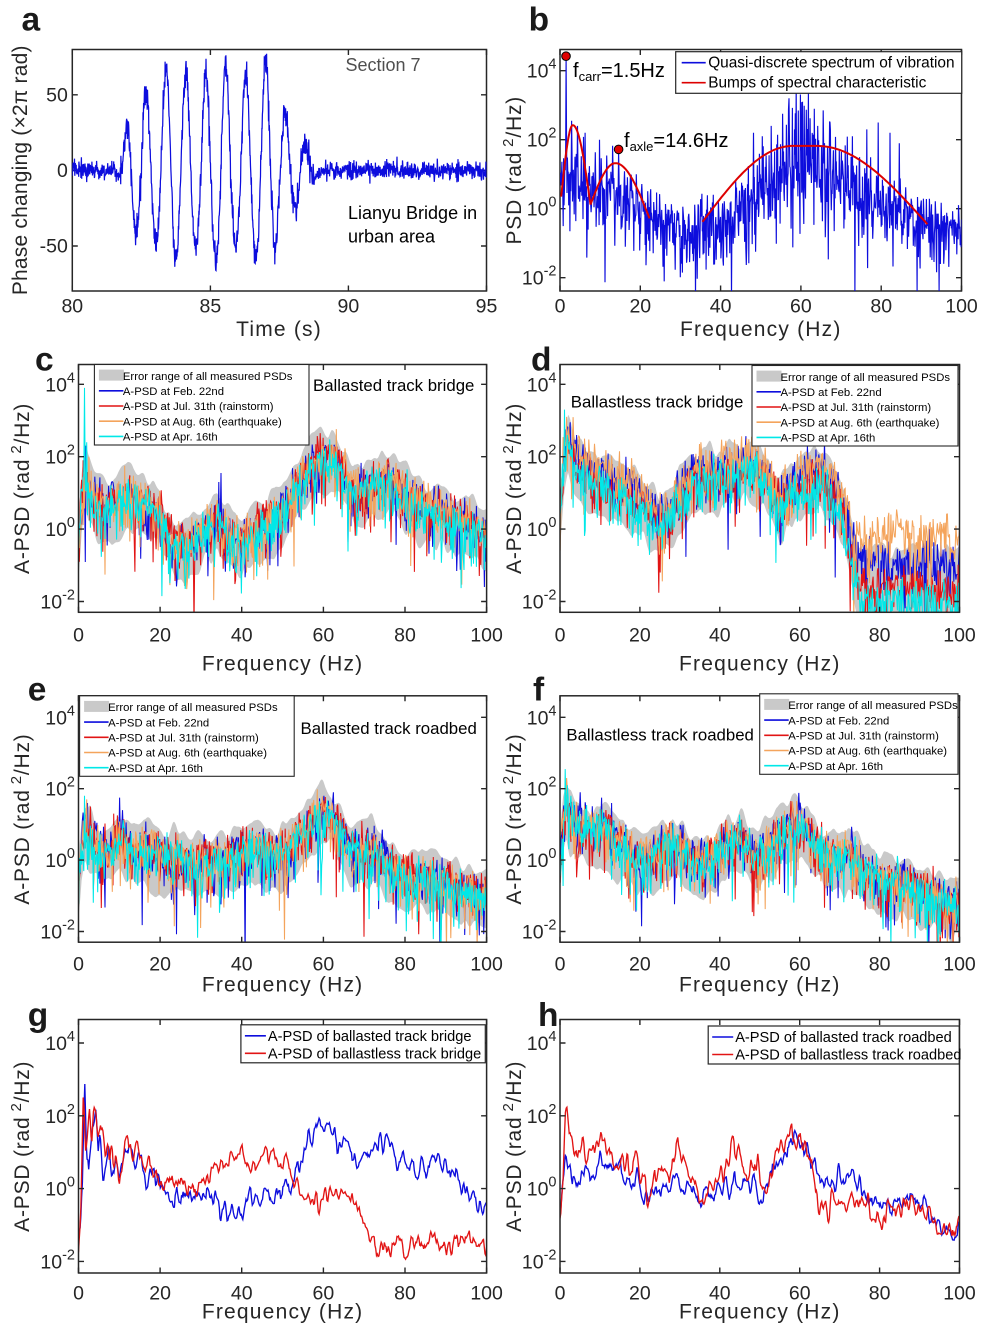  I want to click on svg-text: Section 7, so click(383, 65).